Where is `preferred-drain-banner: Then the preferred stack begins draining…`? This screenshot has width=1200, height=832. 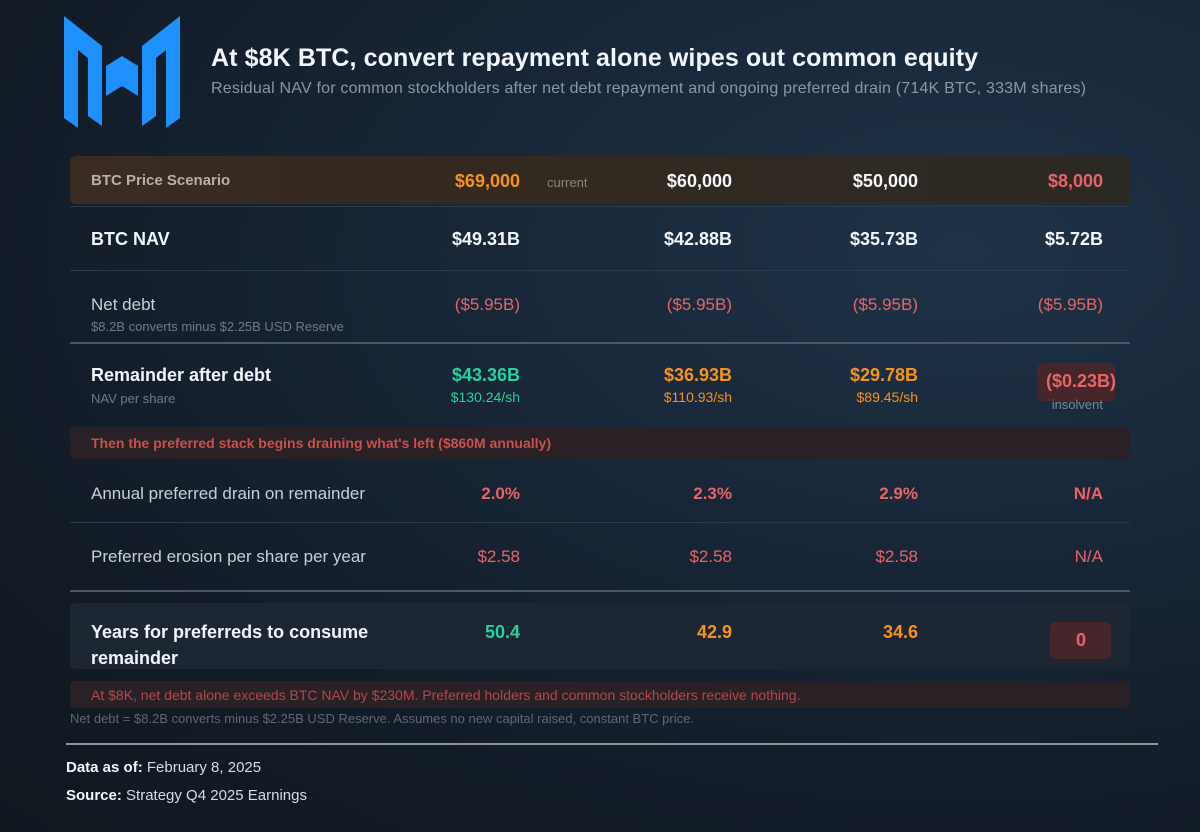 preferred-drain-banner: Then the preferred stack begins draining… is located at coordinates (600, 443).